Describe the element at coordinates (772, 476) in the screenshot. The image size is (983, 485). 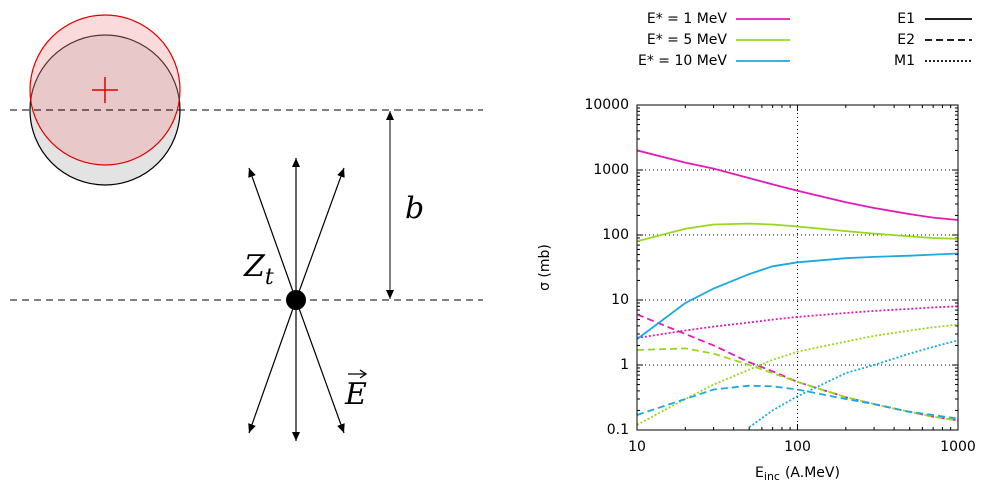
I see `x-label-sub: inc` at that location.